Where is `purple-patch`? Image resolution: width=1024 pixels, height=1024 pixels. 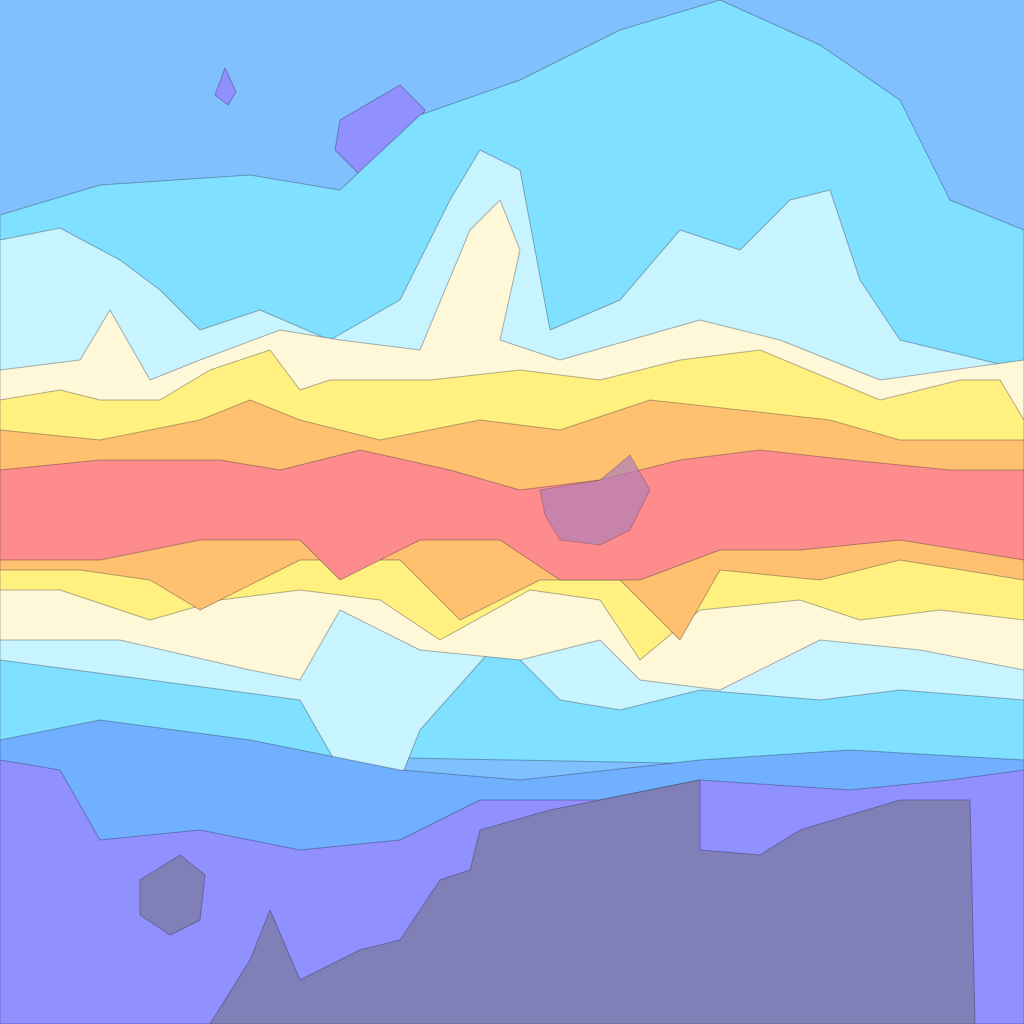
purple-patch is located at coordinates (595, 500).